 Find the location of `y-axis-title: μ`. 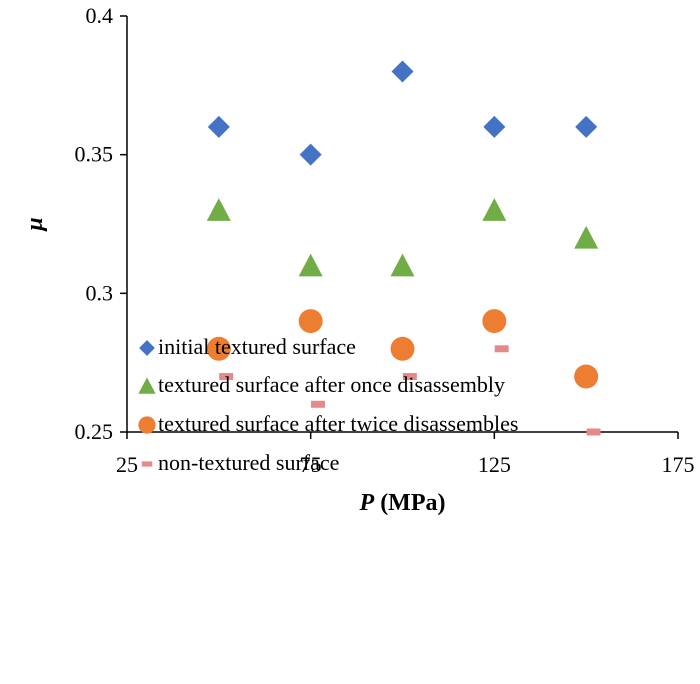

y-axis-title: μ is located at coordinates (35, 224).